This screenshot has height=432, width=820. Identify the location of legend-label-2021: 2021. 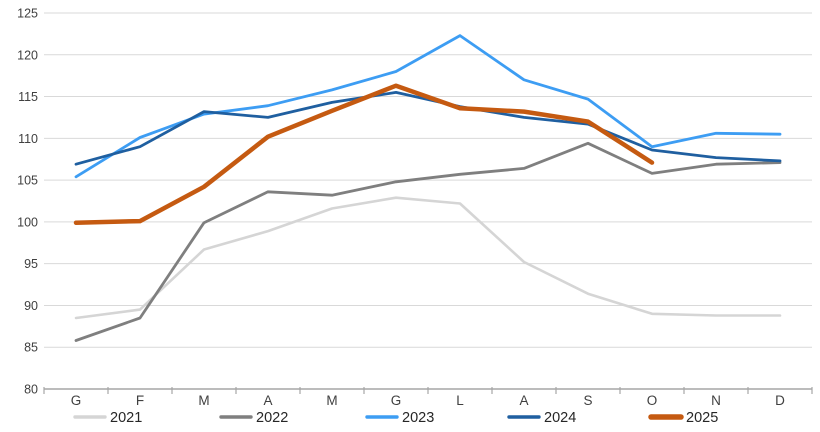
(126, 418).